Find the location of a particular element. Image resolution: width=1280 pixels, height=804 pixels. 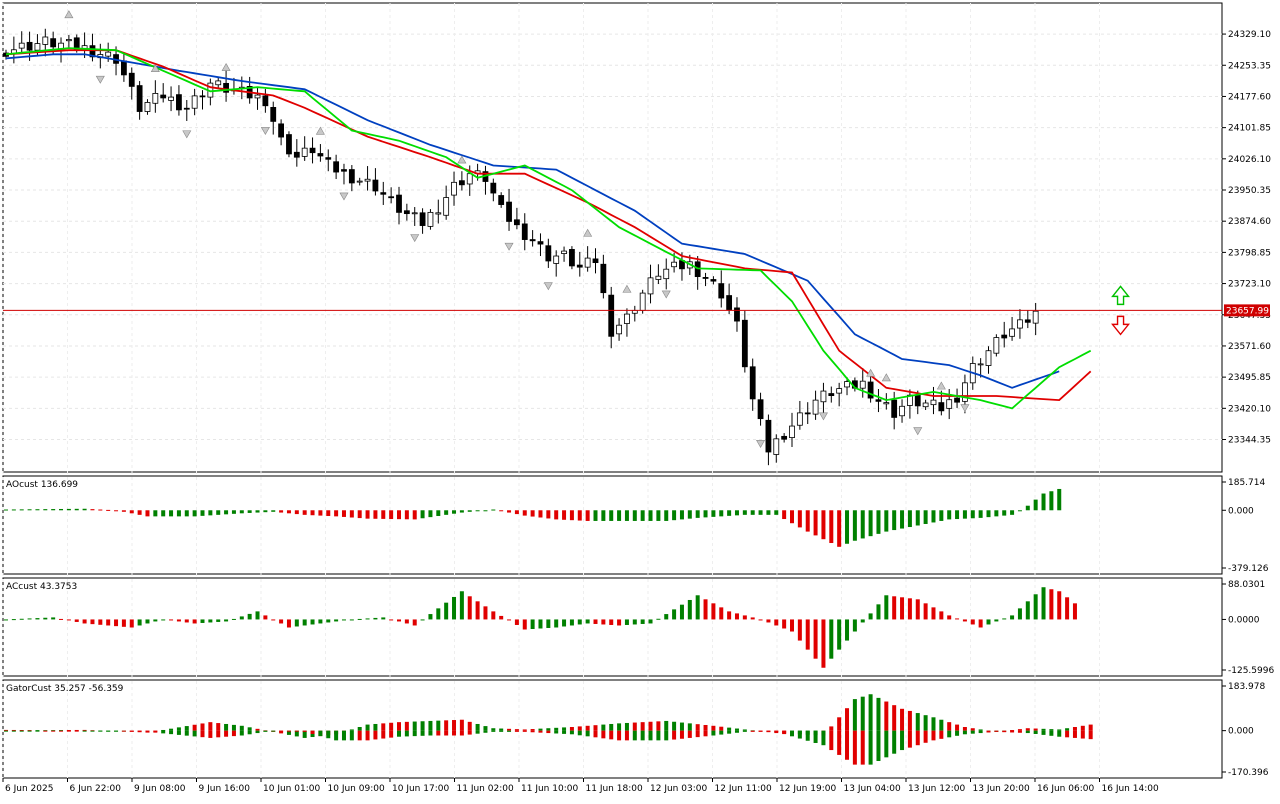

buy-arrow is located at coordinates (1121, 295).